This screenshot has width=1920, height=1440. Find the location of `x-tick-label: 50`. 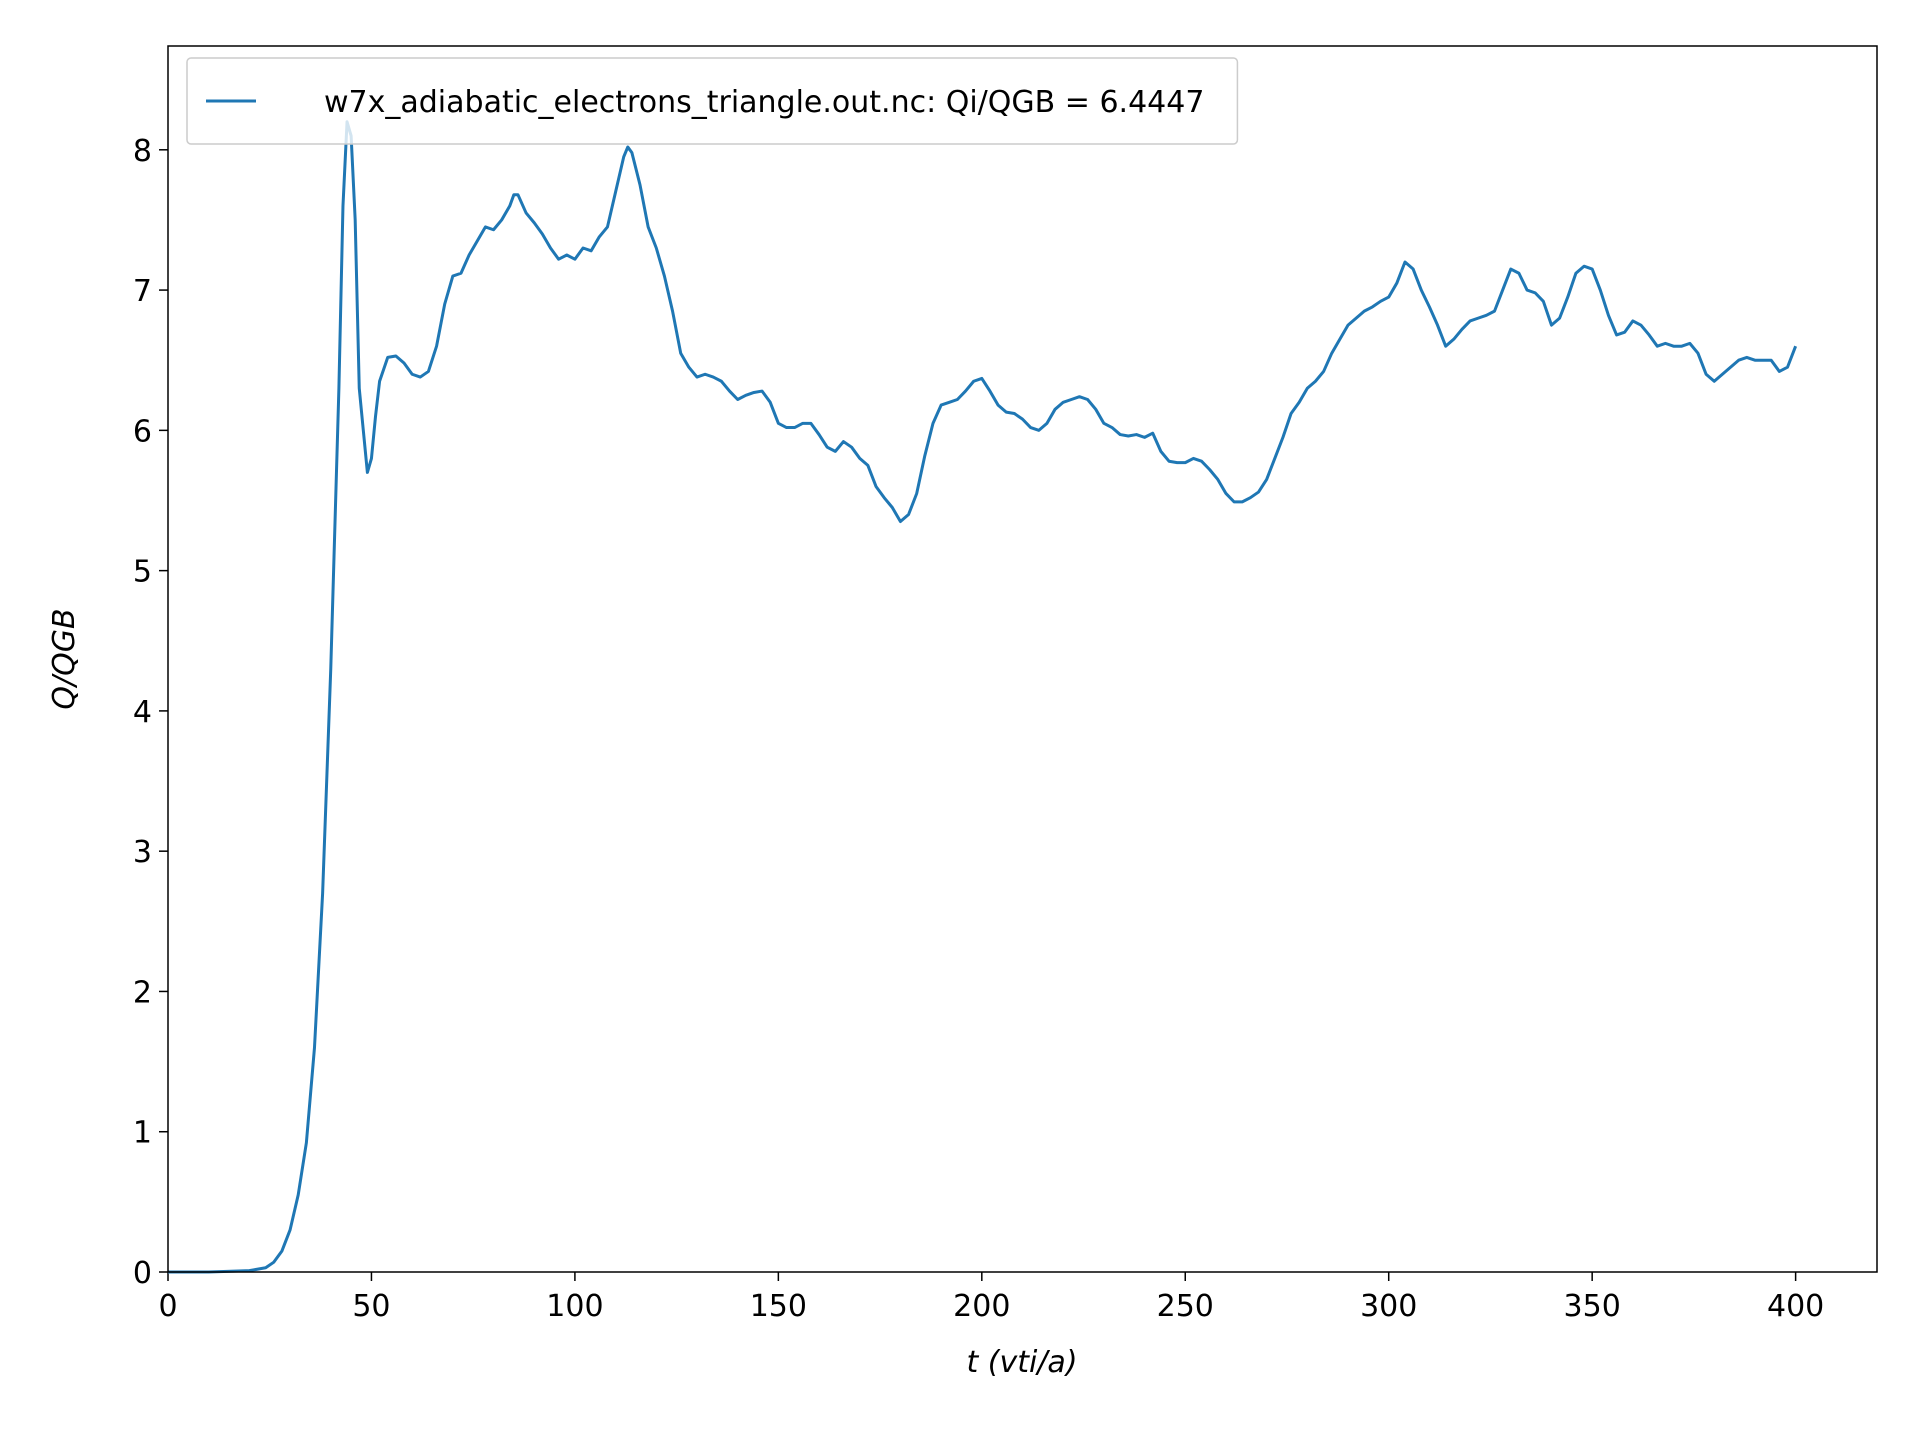

x-tick-label: 50 is located at coordinates (371, 1306).